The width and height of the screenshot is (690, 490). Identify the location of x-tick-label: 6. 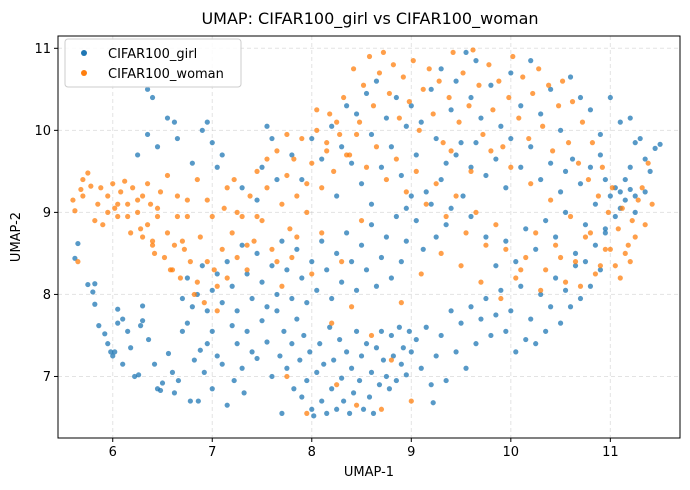
(113, 452).